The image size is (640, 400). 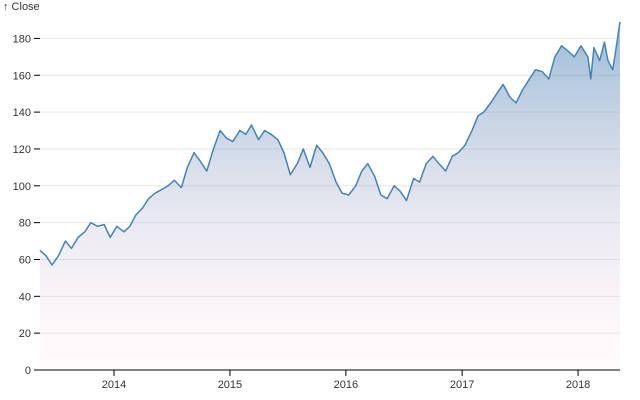 What do you see at coordinates (25, 224) in the screenshot?
I see `y-tick-label-80: 80` at bounding box center [25, 224].